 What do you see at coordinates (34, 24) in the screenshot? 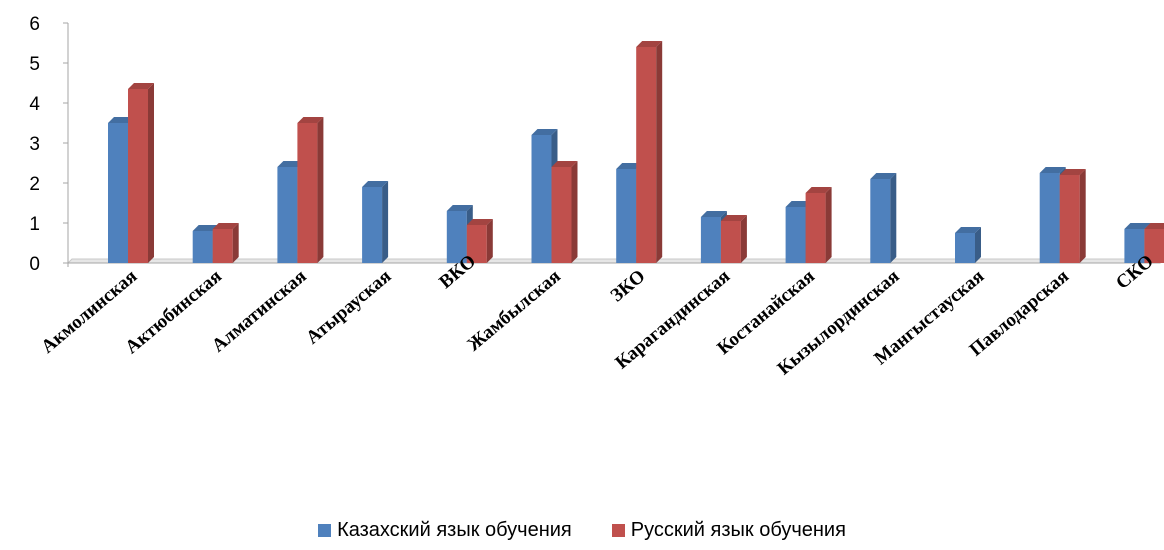
I see `y-tick-label: 6` at bounding box center [34, 24].